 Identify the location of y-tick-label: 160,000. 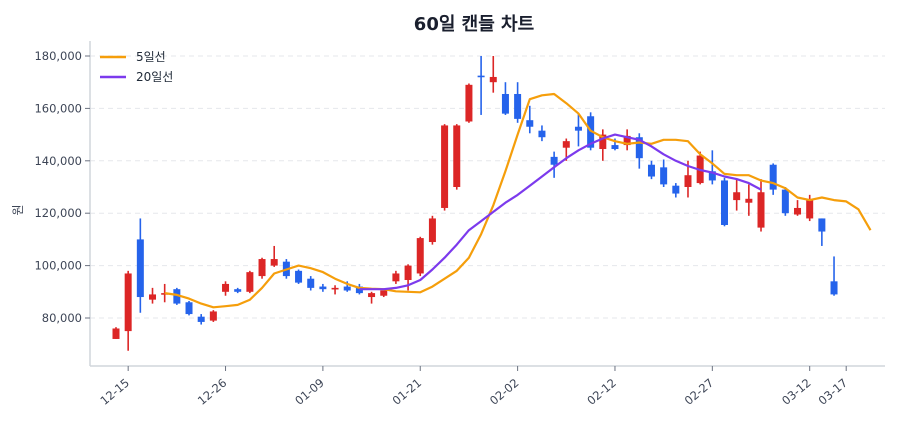
(58, 108).